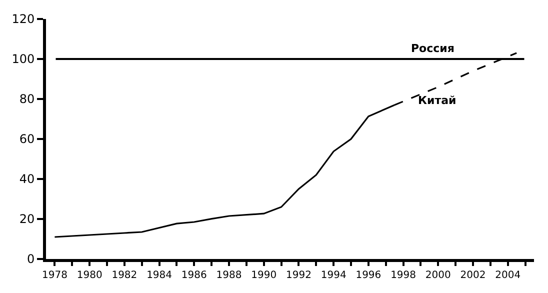 The width and height of the screenshot is (548, 293). What do you see at coordinates (473, 275) in the screenshot?
I see `x-tick-label: 2002` at bounding box center [473, 275].